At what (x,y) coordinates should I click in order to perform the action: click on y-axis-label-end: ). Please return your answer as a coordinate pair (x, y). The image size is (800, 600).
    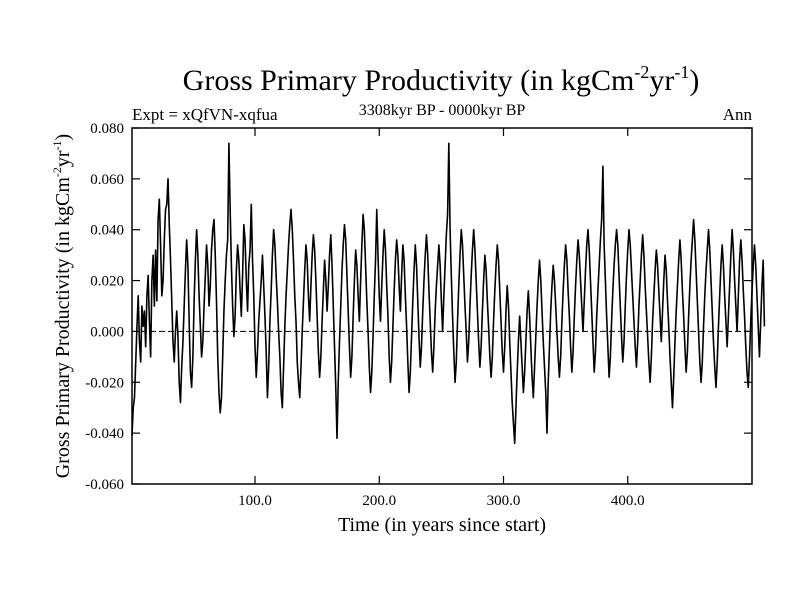
    Looking at the image, I should click on (63, 137).